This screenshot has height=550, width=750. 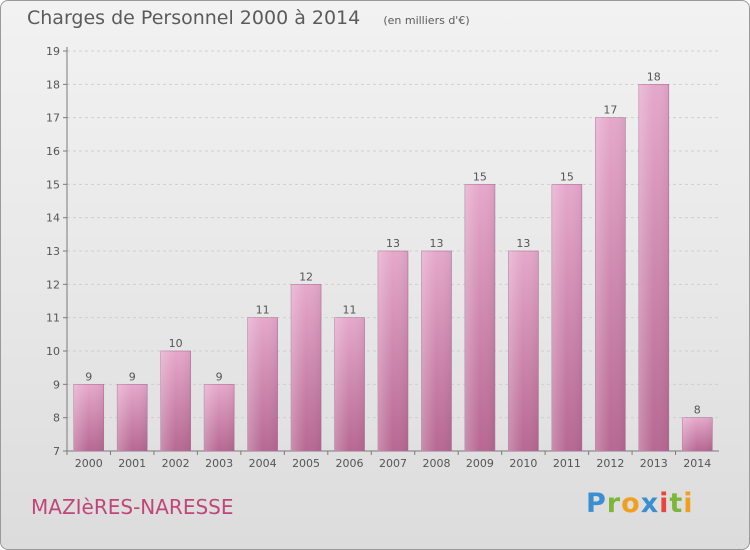 I want to click on y-tick-label: 19, so click(x=53, y=51).